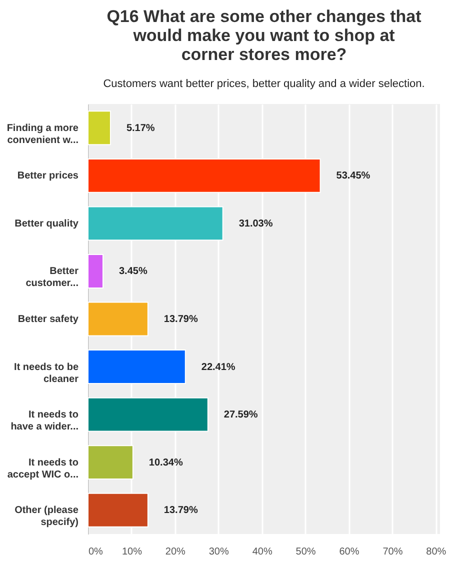  Describe the element at coordinates (46, 516) in the screenshot. I see `y-tick-label: Other (please specify)` at that location.